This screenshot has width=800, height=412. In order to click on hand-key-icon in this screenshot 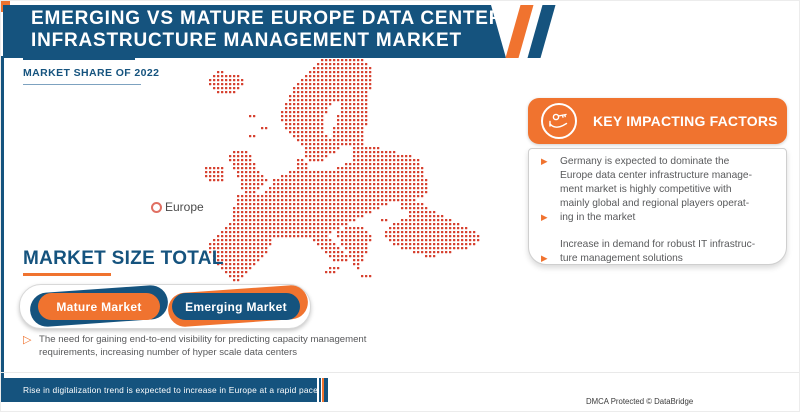, I will do `click(559, 121)`.